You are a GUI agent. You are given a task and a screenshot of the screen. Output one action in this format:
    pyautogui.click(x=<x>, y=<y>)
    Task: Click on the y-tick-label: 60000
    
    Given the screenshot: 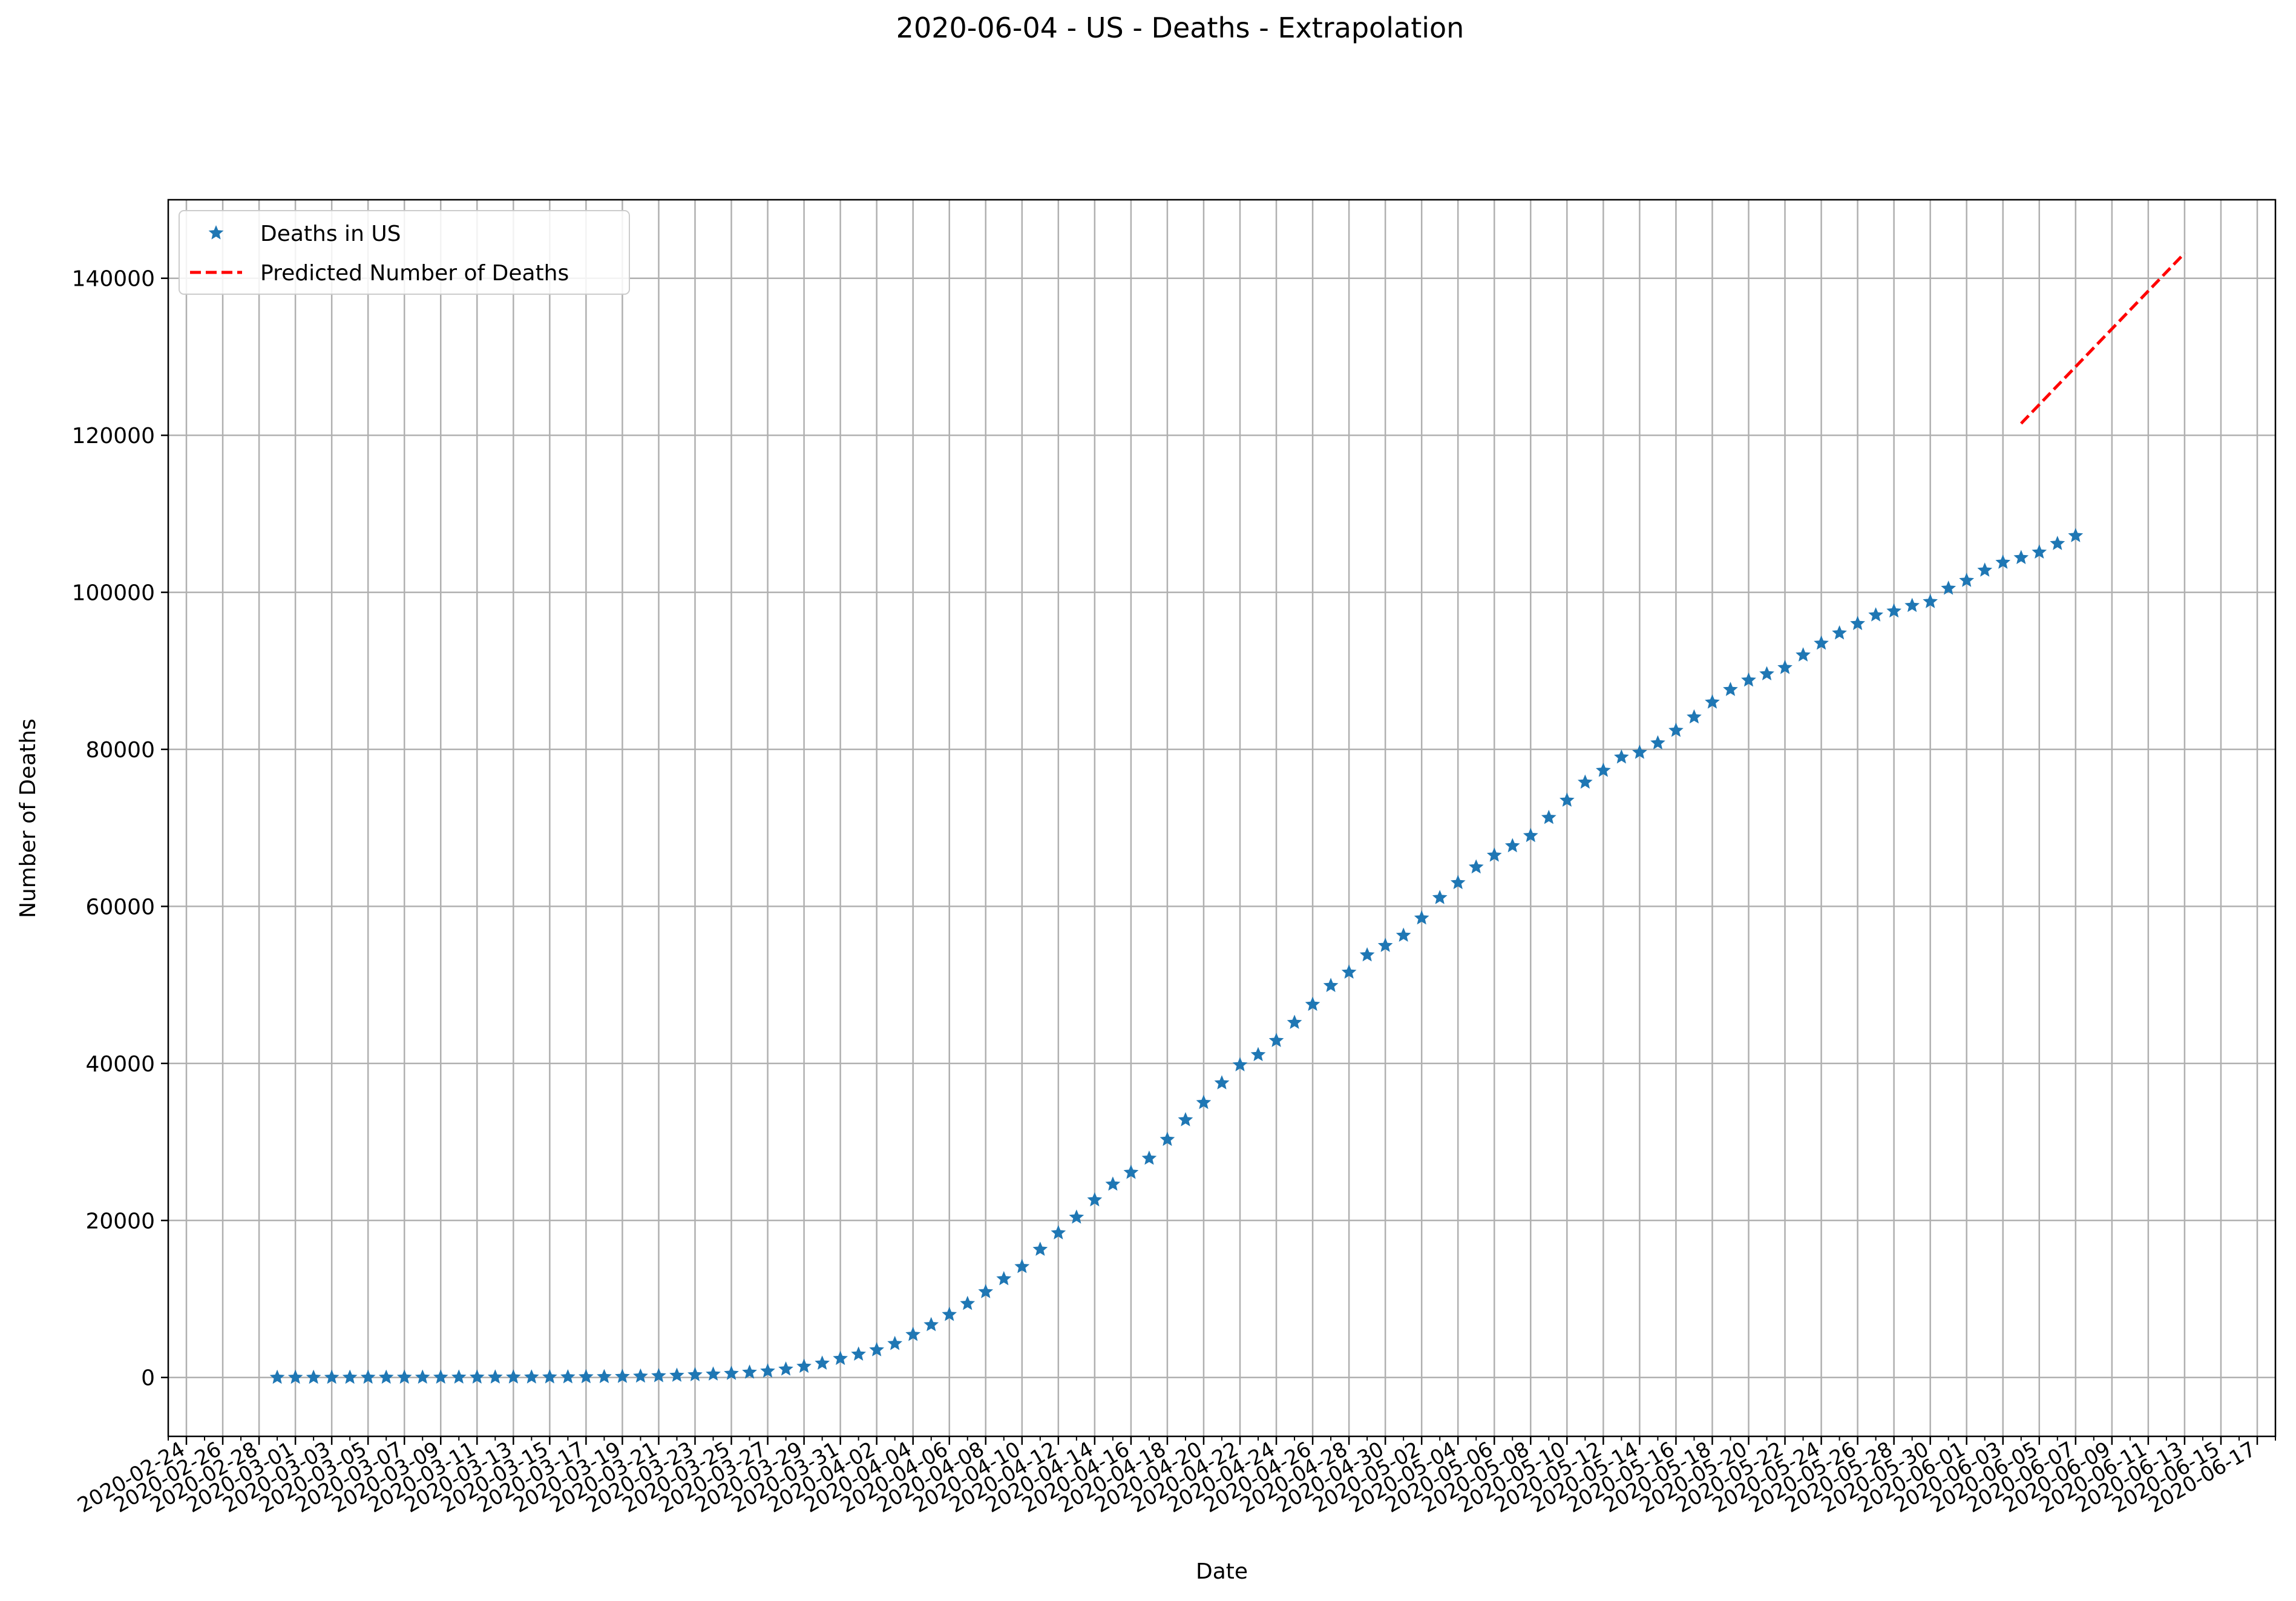 What is the action you would take?
    pyautogui.click(x=120, y=907)
    